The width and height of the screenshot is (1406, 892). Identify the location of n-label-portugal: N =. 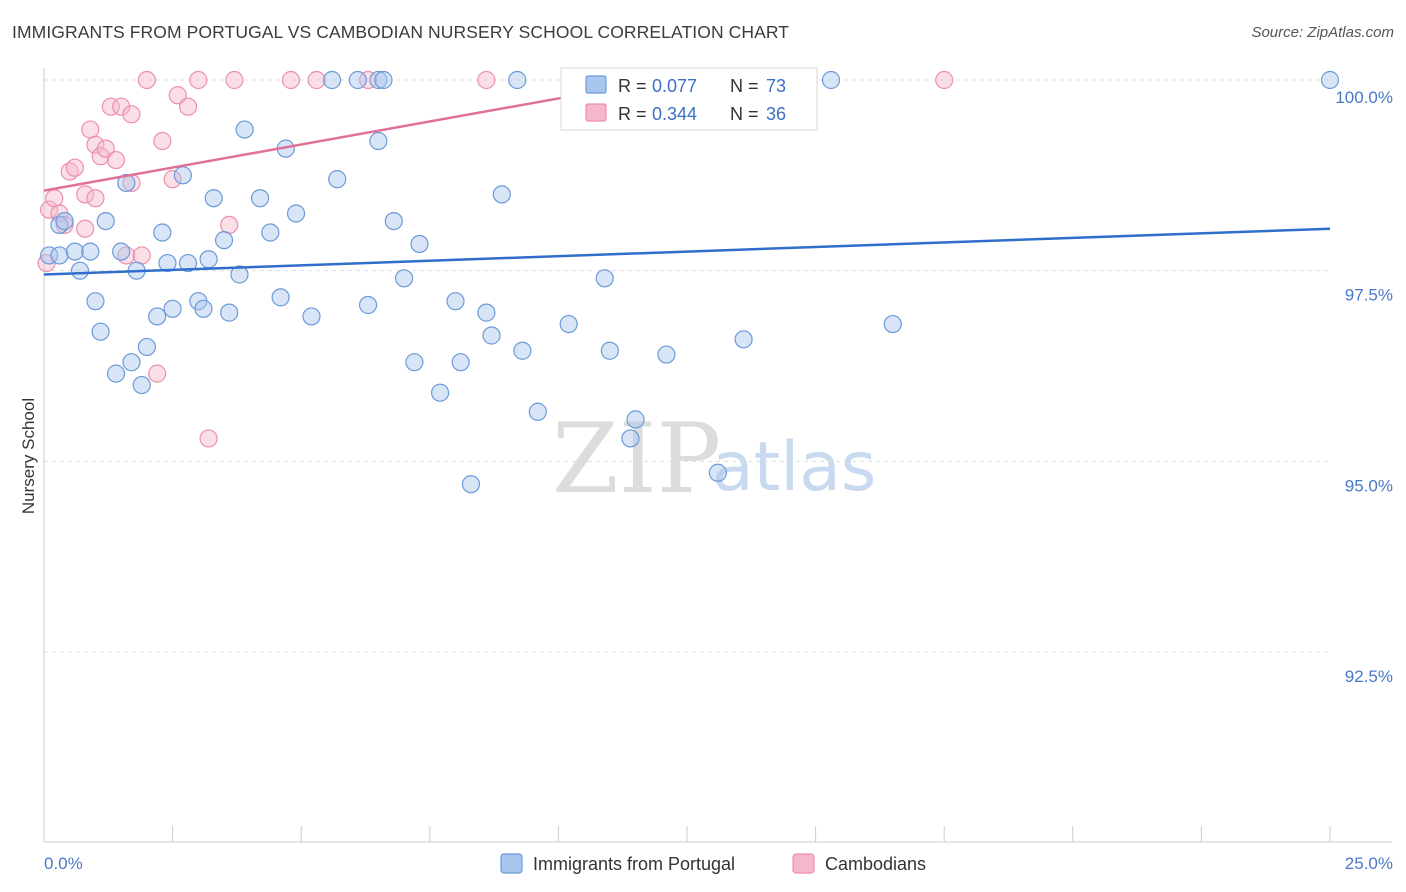
(744, 86).